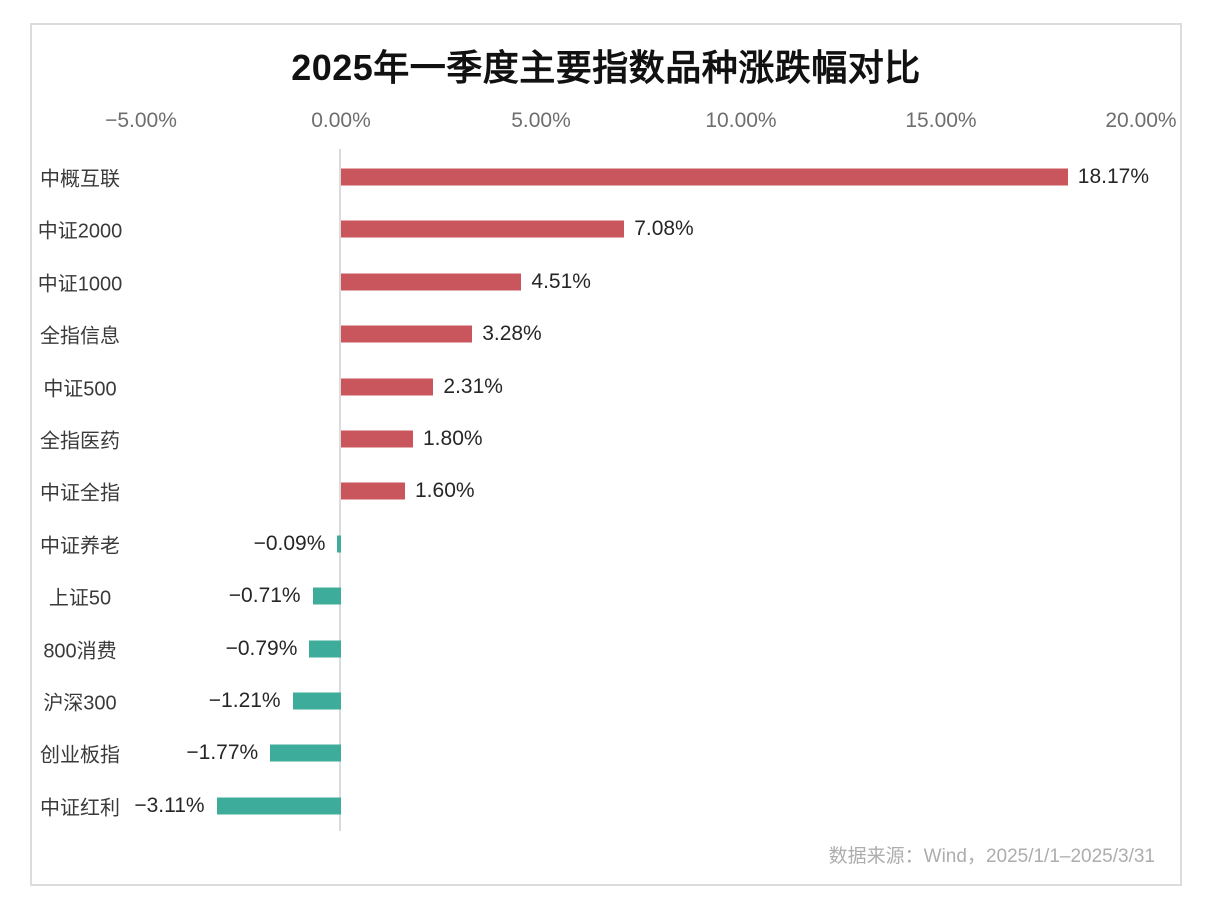 The image size is (1214, 916). I want to click on value-label: 3.28%, so click(512, 334).